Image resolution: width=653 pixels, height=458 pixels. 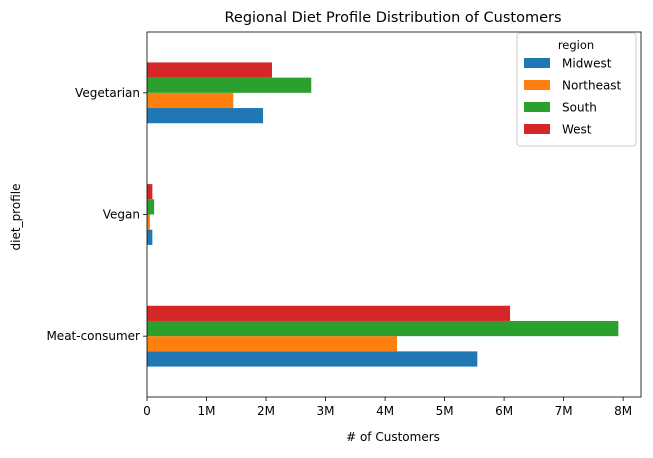 What do you see at coordinates (504, 411) in the screenshot?
I see `x-tick-label: 6M` at bounding box center [504, 411].